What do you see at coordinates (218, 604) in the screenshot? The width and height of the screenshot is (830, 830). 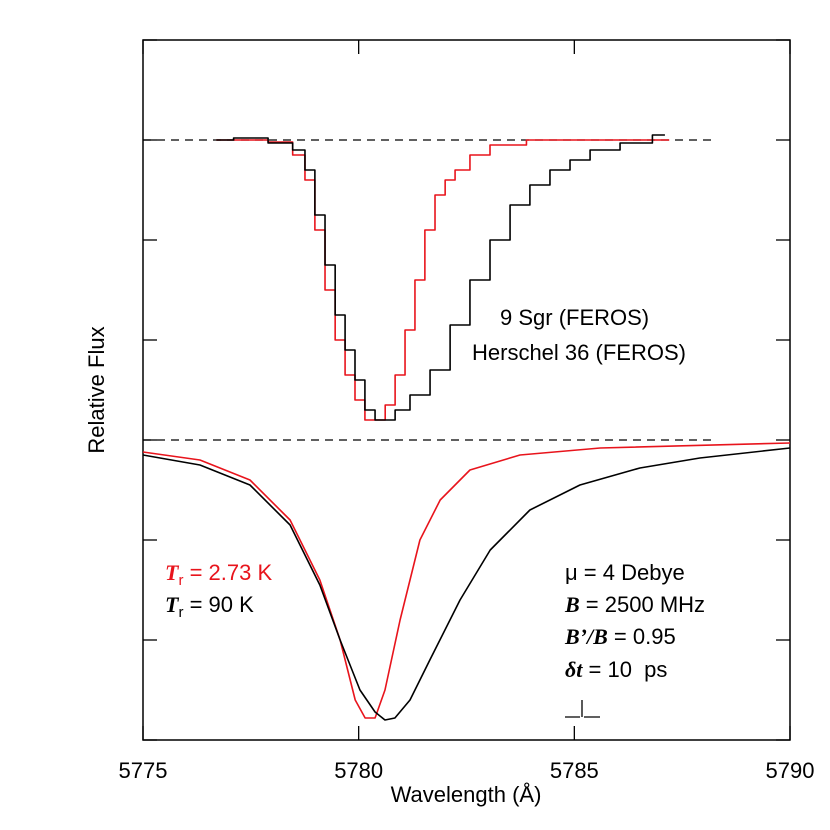 I see `annotation-text: = 90 K` at bounding box center [218, 604].